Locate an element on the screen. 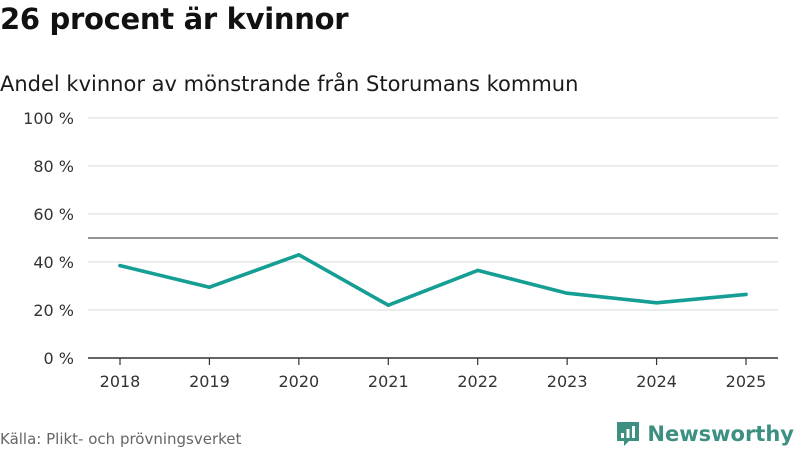 Image resolution: width=800 pixels, height=450 pixels. data-point-2019 is located at coordinates (209, 287).